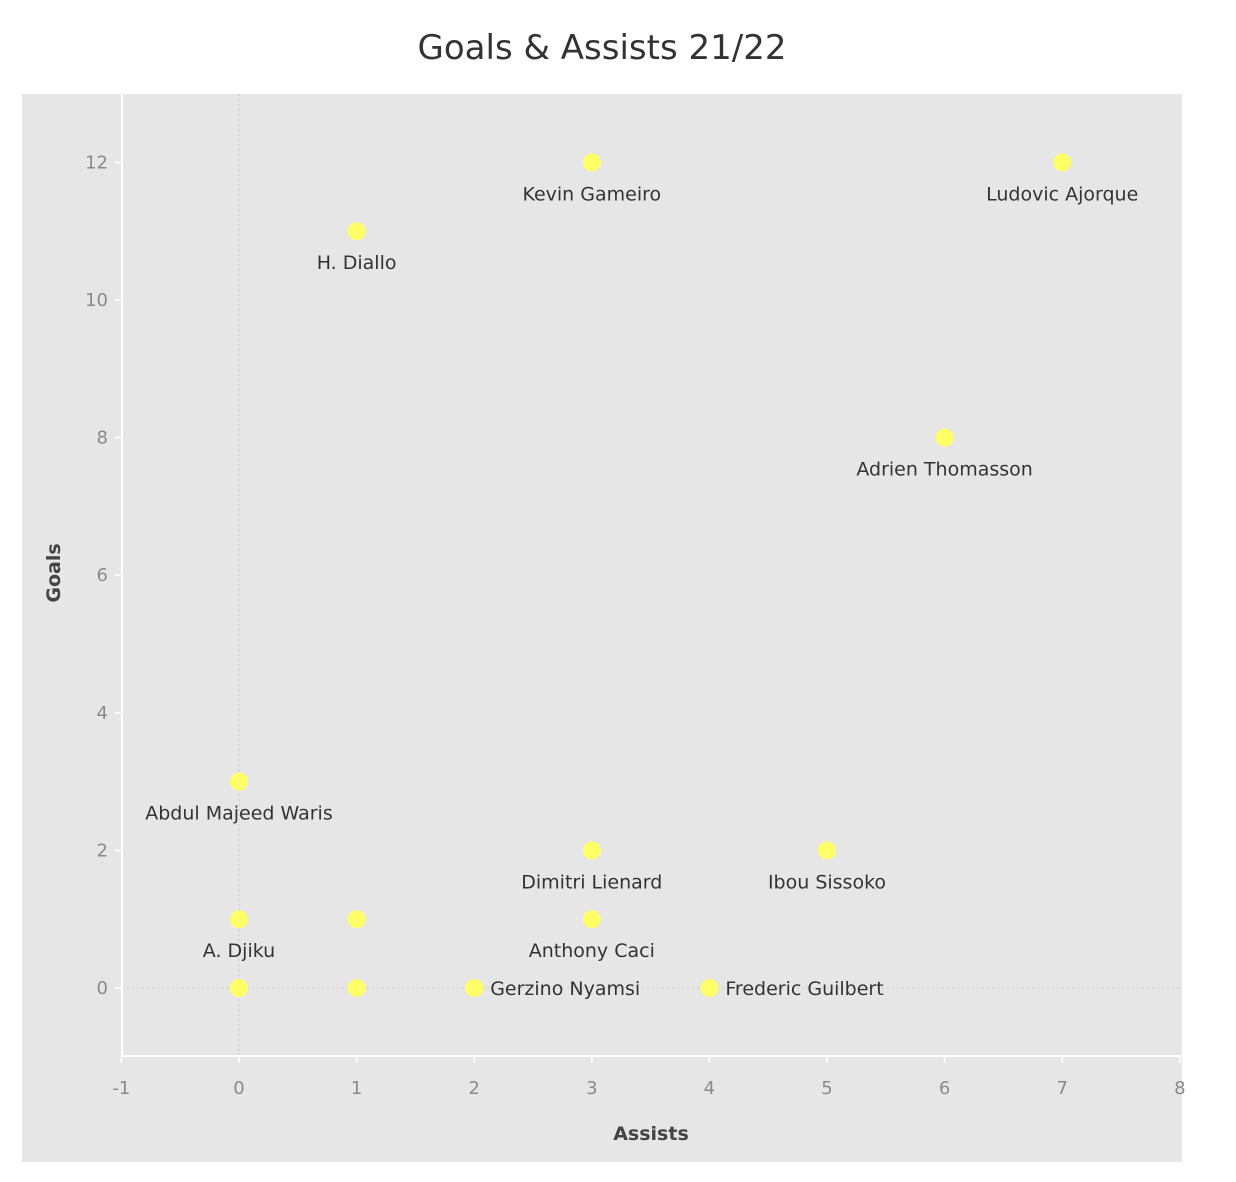 This screenshot has width=1236, height=1182. I want to click on x-tick-label: 6, so click(944, 1088).